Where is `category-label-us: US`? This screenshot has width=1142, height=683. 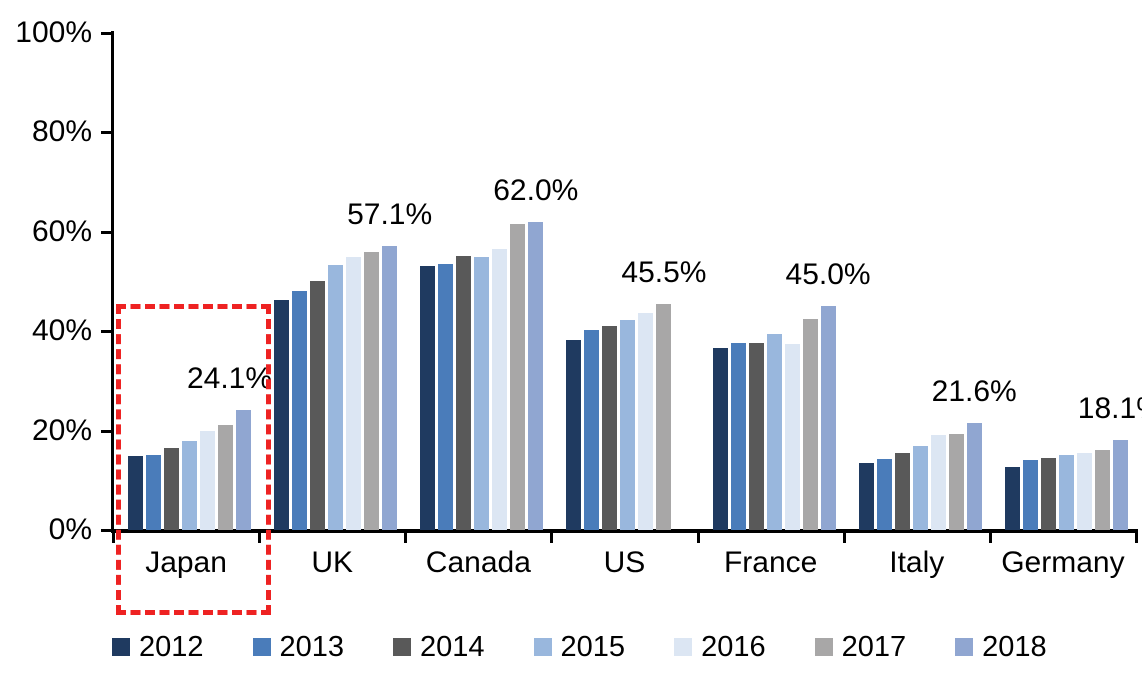 category-label-us: US is located at coordinates (624, 562).